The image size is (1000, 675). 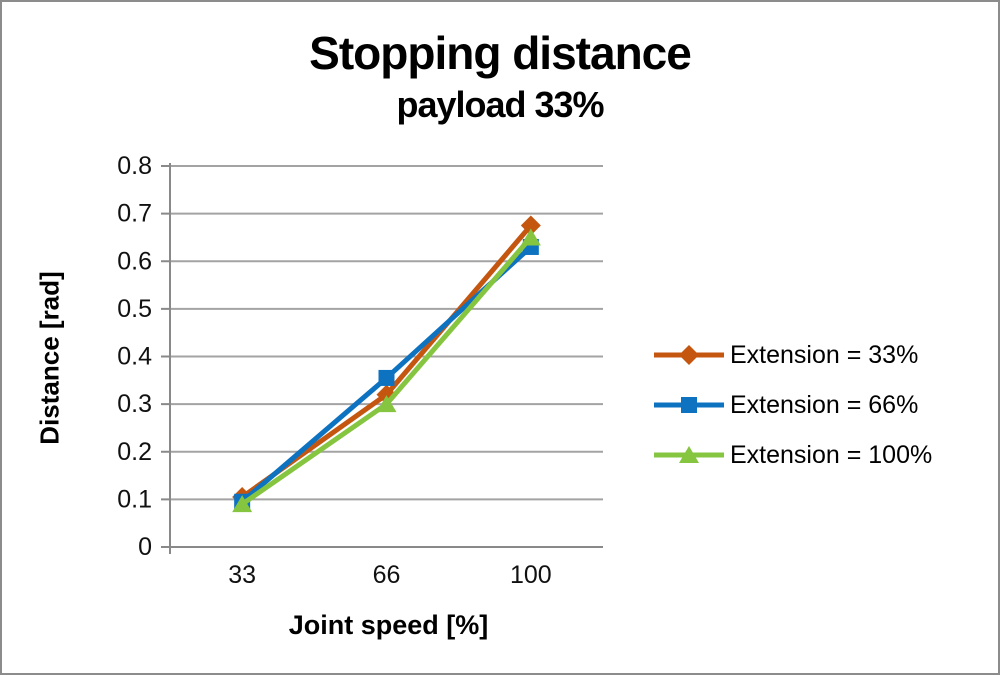 What do you see at coordinates (134, 499) in the screenshot?
I see `y-tick-label: 0.1` at bounding box center [134, 499].